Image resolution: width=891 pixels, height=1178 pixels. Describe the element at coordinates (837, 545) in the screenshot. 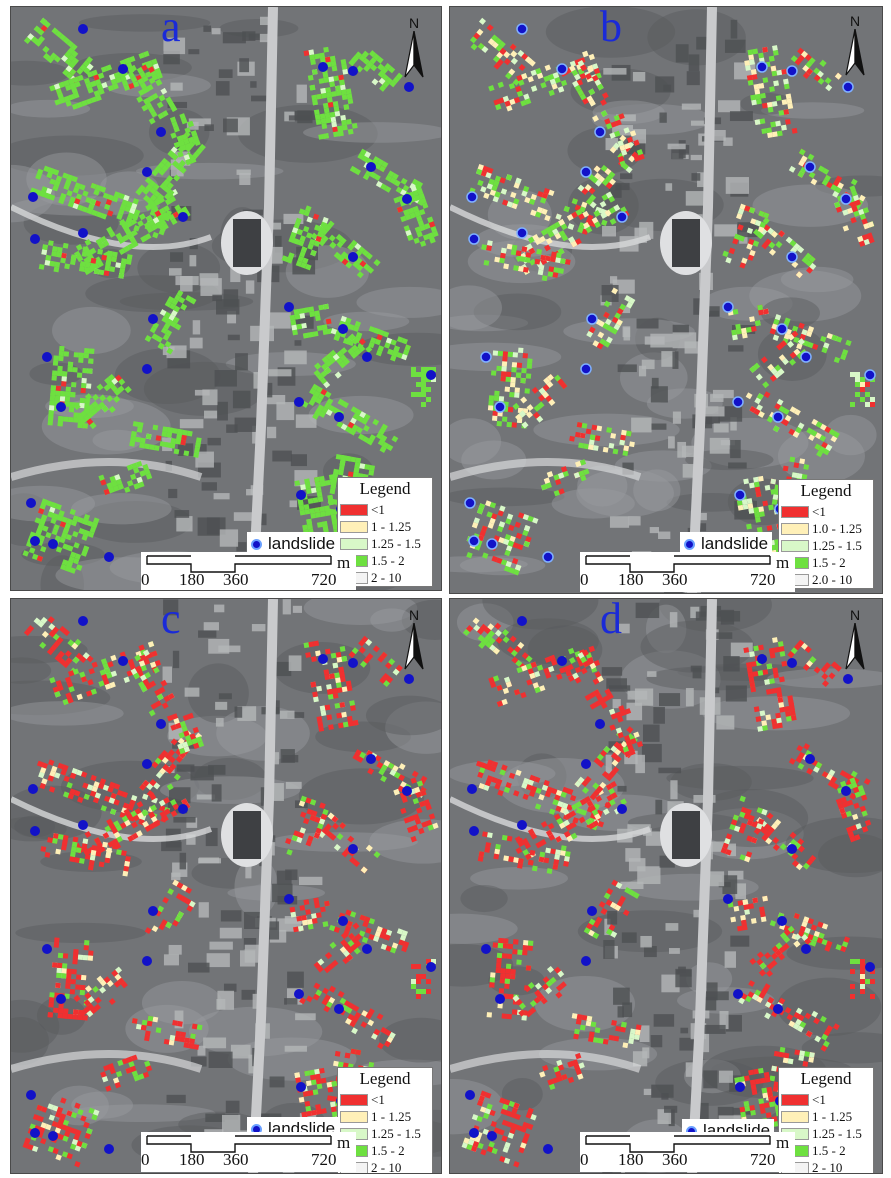

I see `legend-label: 1.25 - 1.5` at that location.